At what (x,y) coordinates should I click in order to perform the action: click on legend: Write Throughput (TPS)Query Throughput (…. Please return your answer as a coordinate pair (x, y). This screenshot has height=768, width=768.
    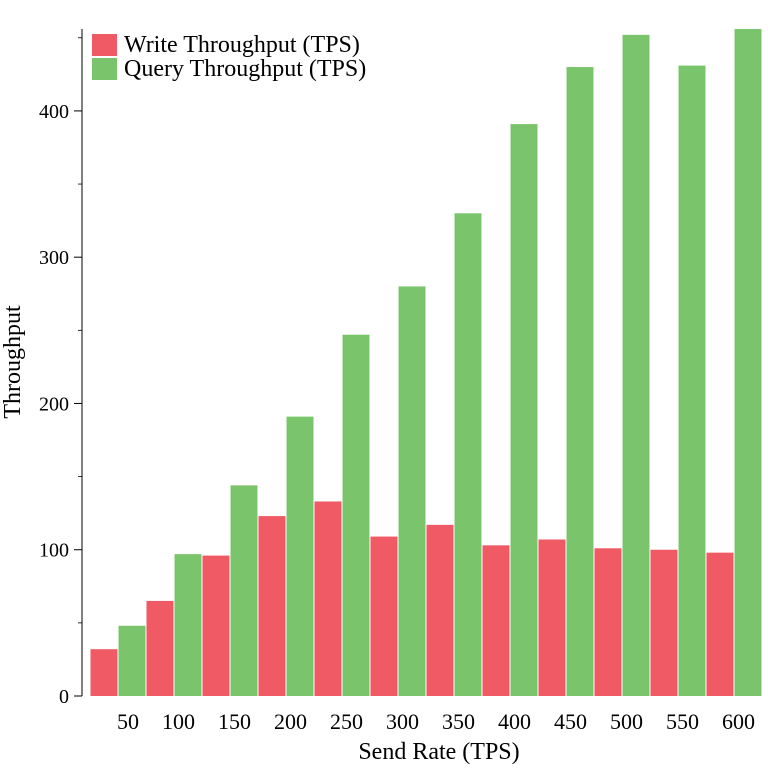
    Looking at the image, I should click on (229, 57).